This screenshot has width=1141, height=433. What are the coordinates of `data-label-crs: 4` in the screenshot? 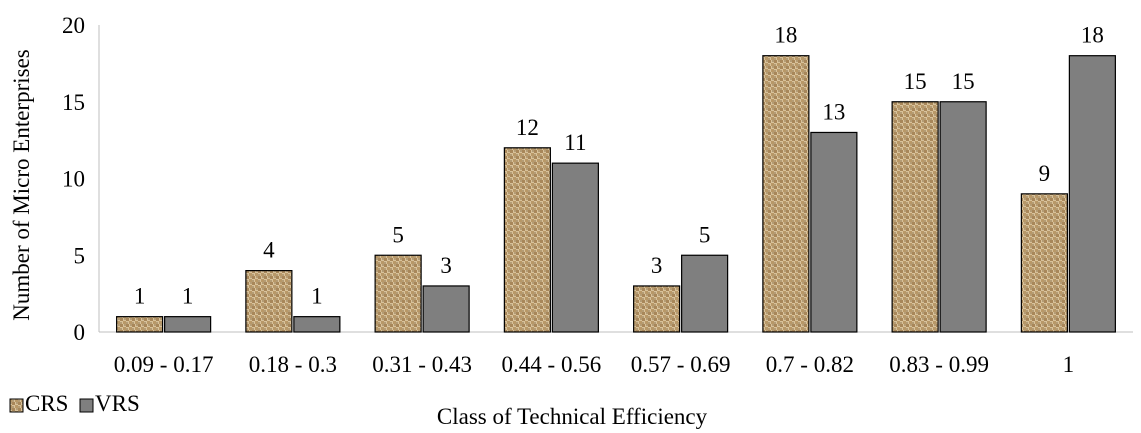 It's located at (269, 250).